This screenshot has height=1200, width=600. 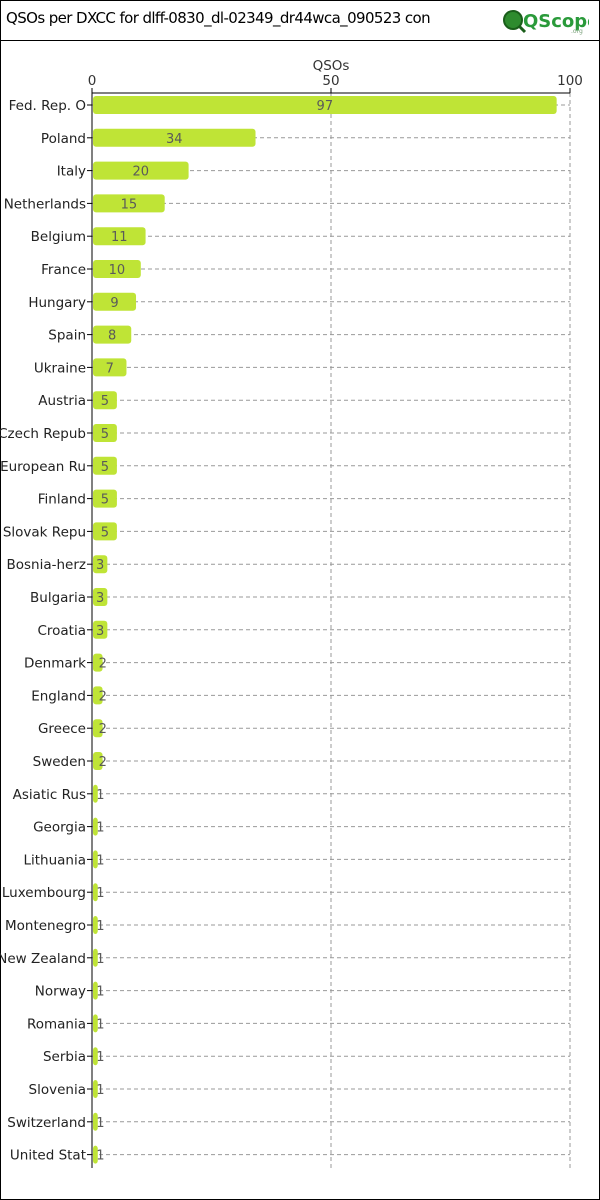 I want to click on bar-value-label: 10, so click(x=117, y=270).